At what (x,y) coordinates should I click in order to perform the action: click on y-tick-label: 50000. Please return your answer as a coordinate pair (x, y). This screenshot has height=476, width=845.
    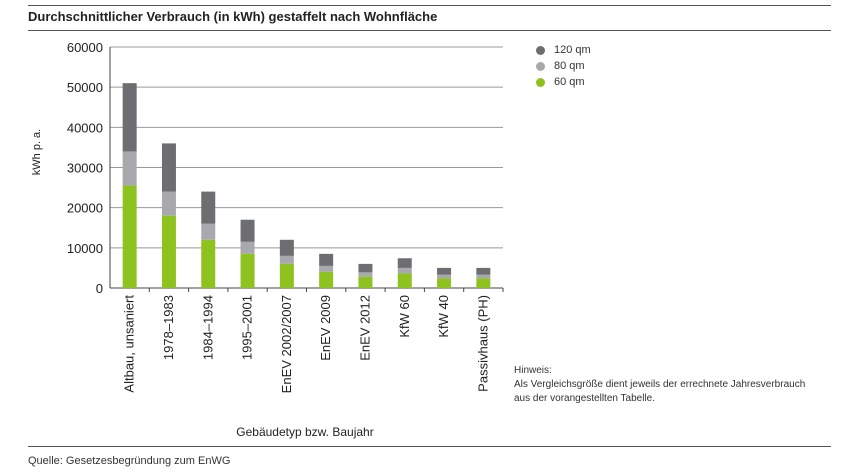
    Looking at the image, I should click on (85, 87).